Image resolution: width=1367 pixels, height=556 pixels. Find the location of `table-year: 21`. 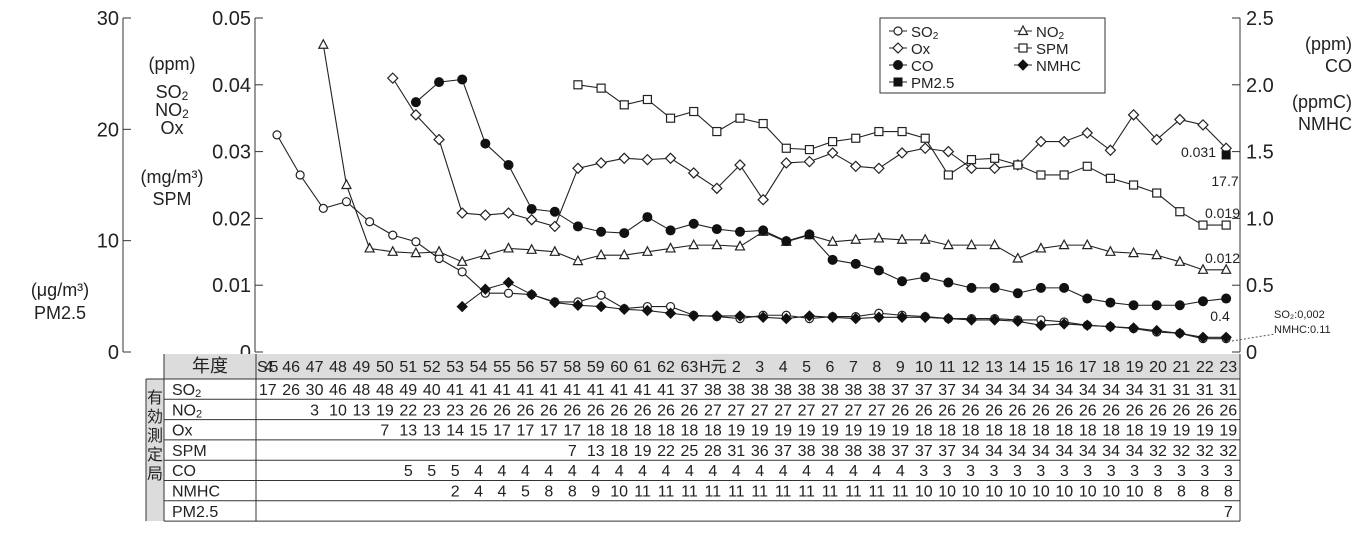

table-year: 21 is located at coordinates (1182, 367).